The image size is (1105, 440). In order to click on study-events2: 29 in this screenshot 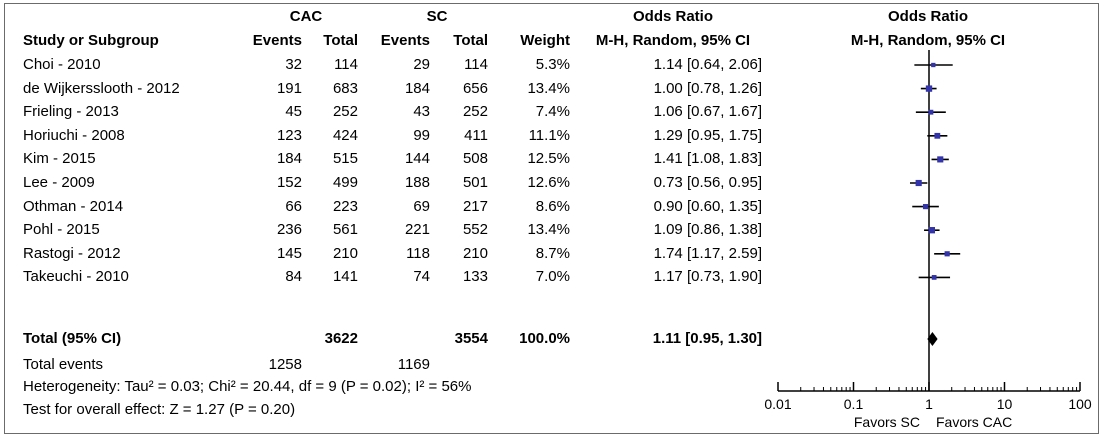, I will do `click(421, 64)`.